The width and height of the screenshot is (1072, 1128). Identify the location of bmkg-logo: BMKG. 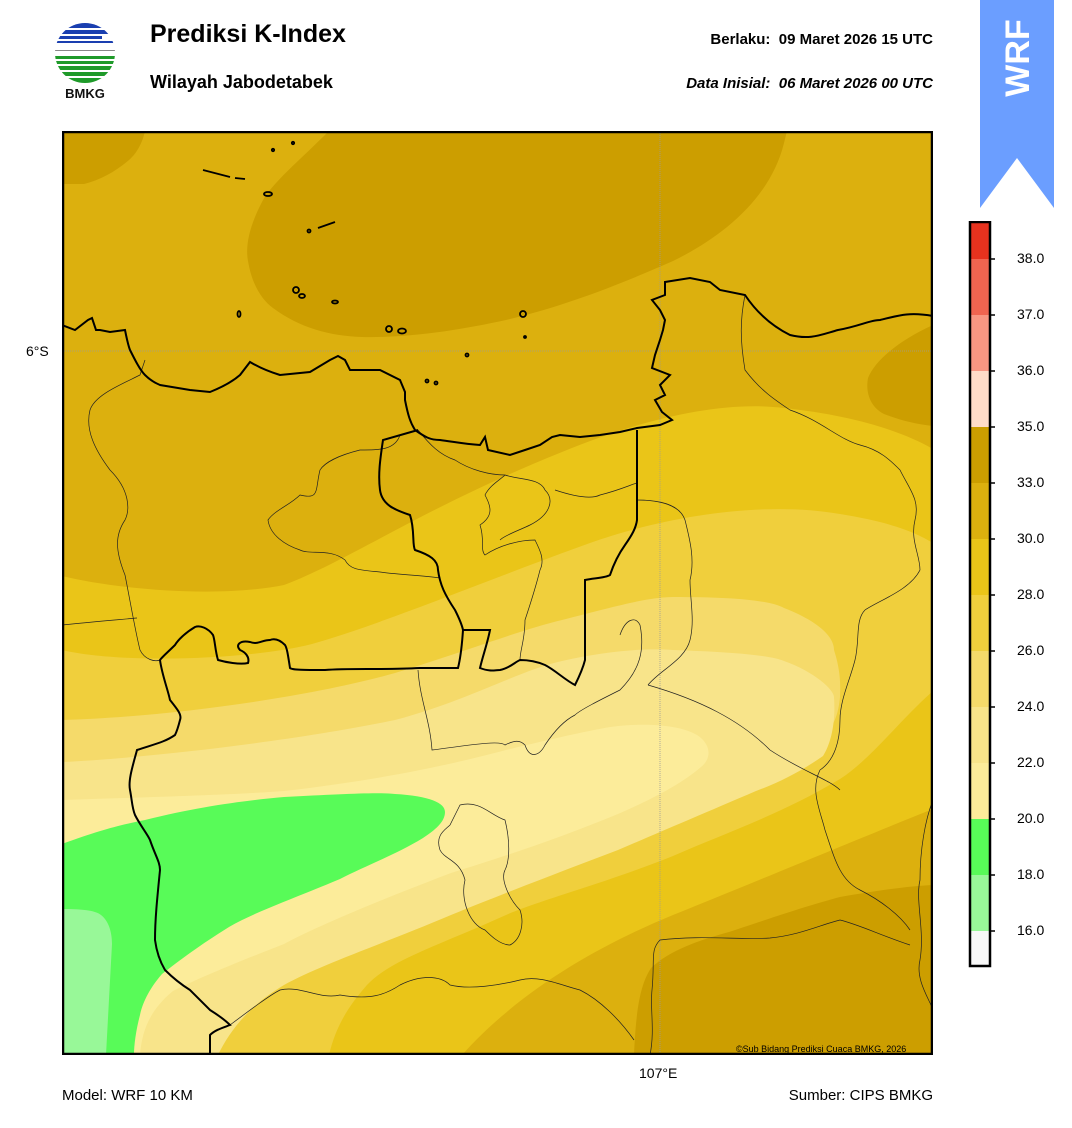
(85, 62).